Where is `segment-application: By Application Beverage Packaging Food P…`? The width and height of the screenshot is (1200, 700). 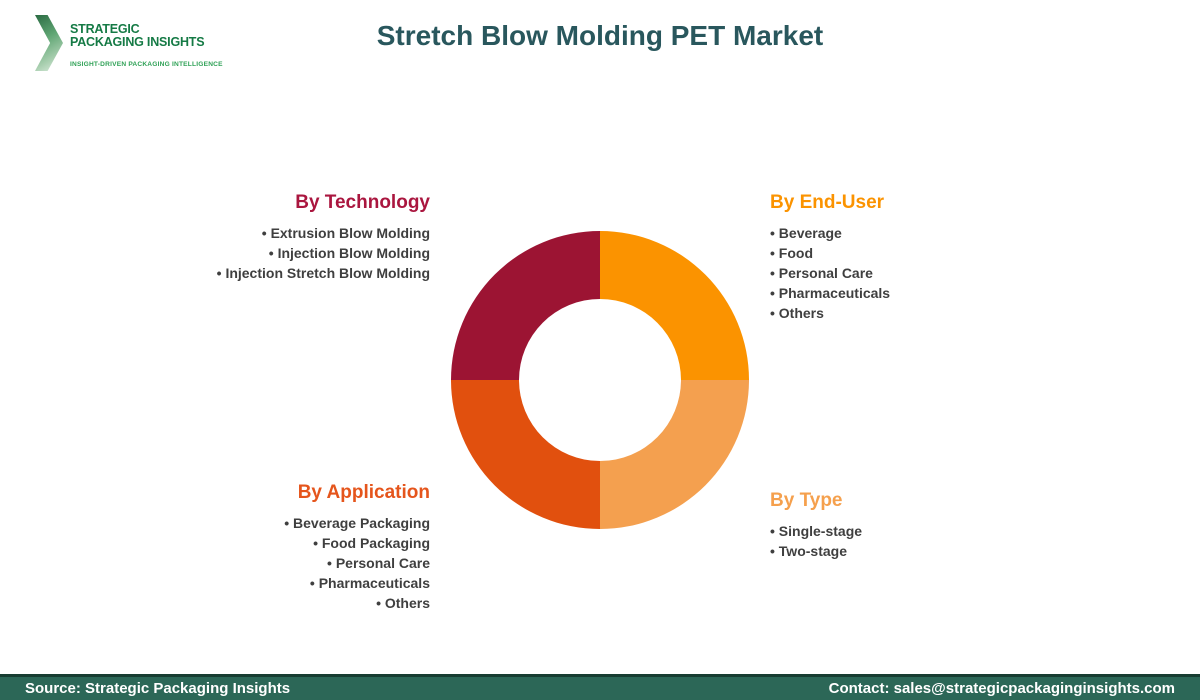
segment-application: By Application Beverage Packaging Food P… is located at coordinates (357, 547).